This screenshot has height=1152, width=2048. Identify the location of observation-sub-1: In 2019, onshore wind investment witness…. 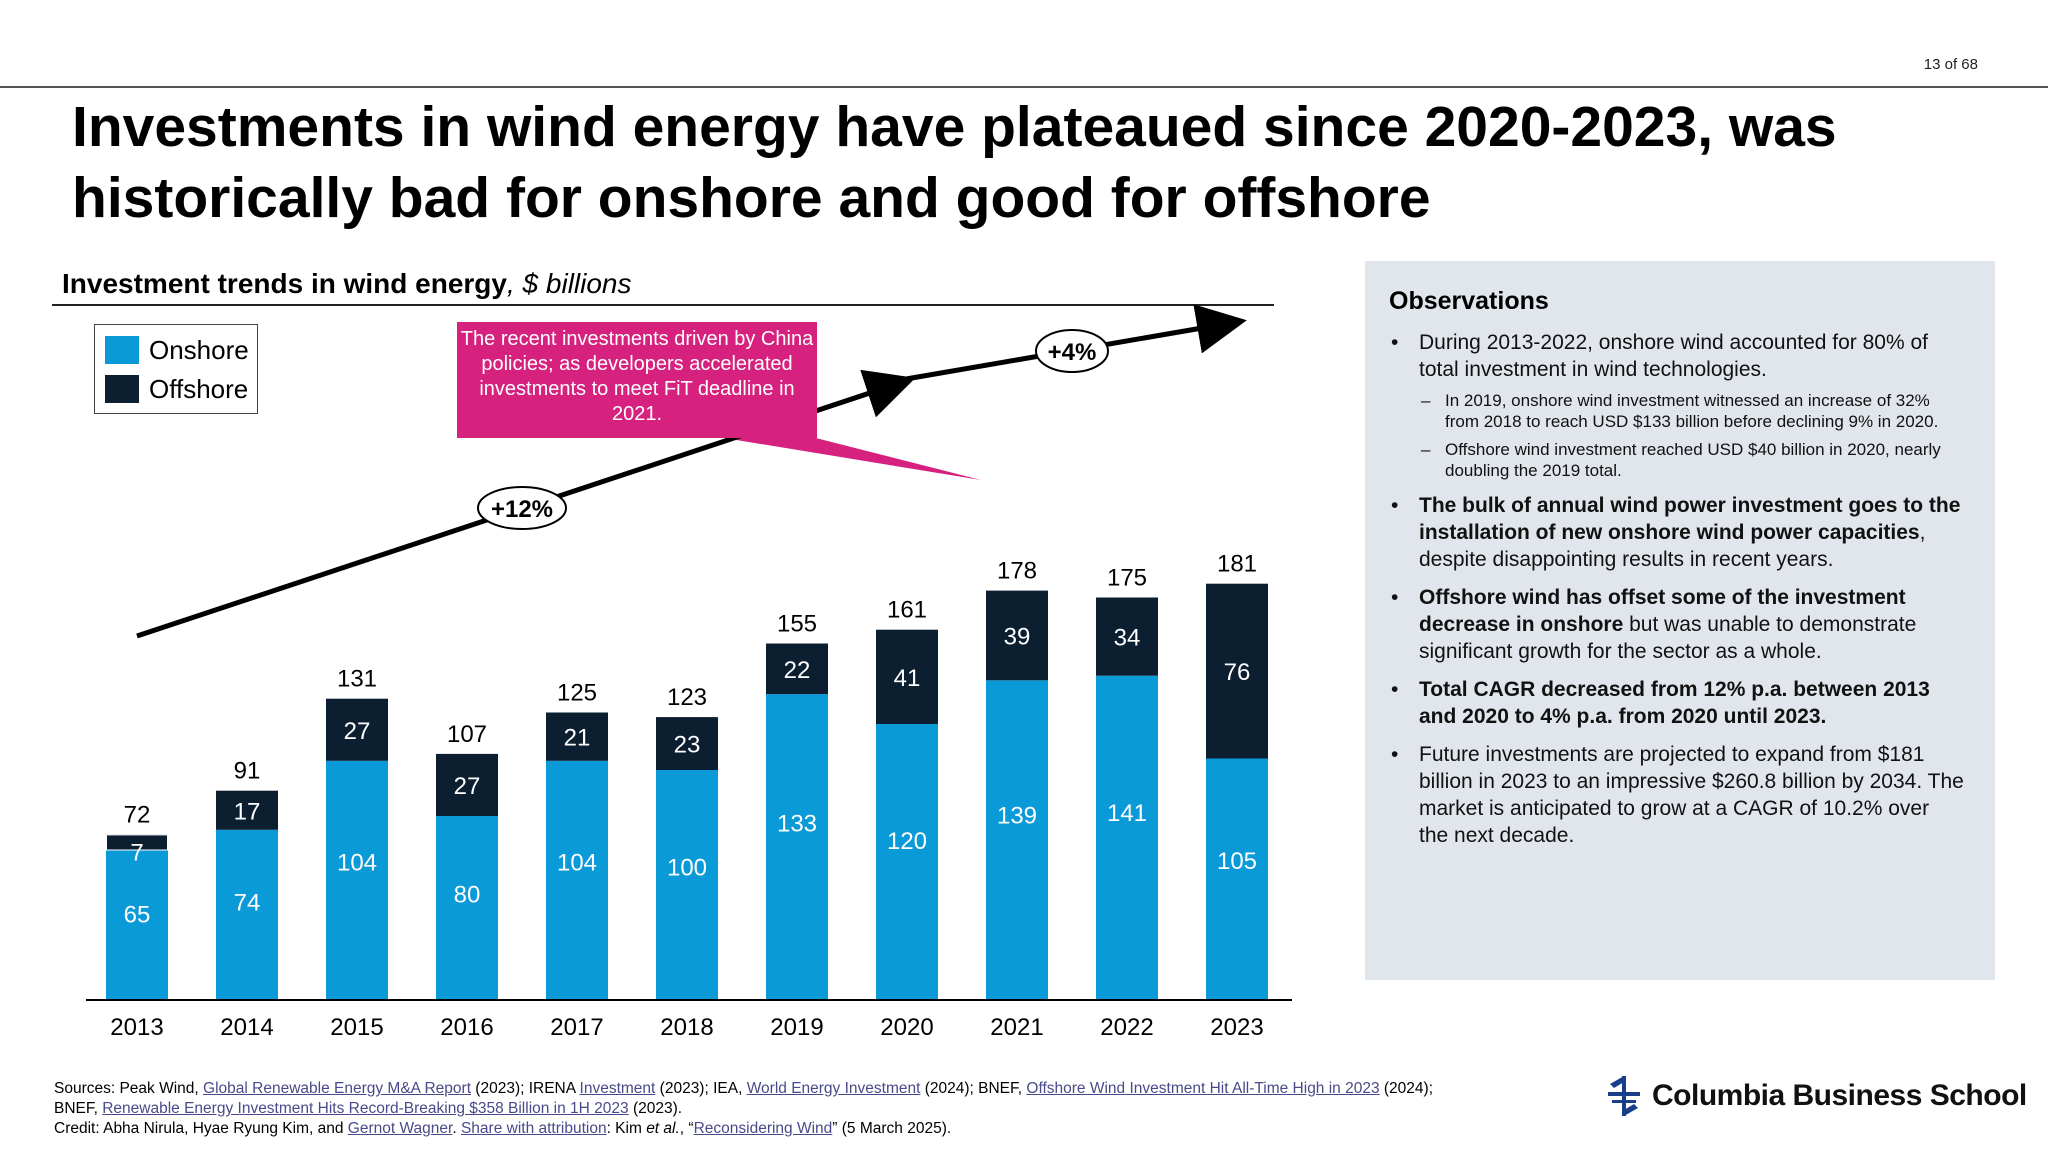
(1676, 411).